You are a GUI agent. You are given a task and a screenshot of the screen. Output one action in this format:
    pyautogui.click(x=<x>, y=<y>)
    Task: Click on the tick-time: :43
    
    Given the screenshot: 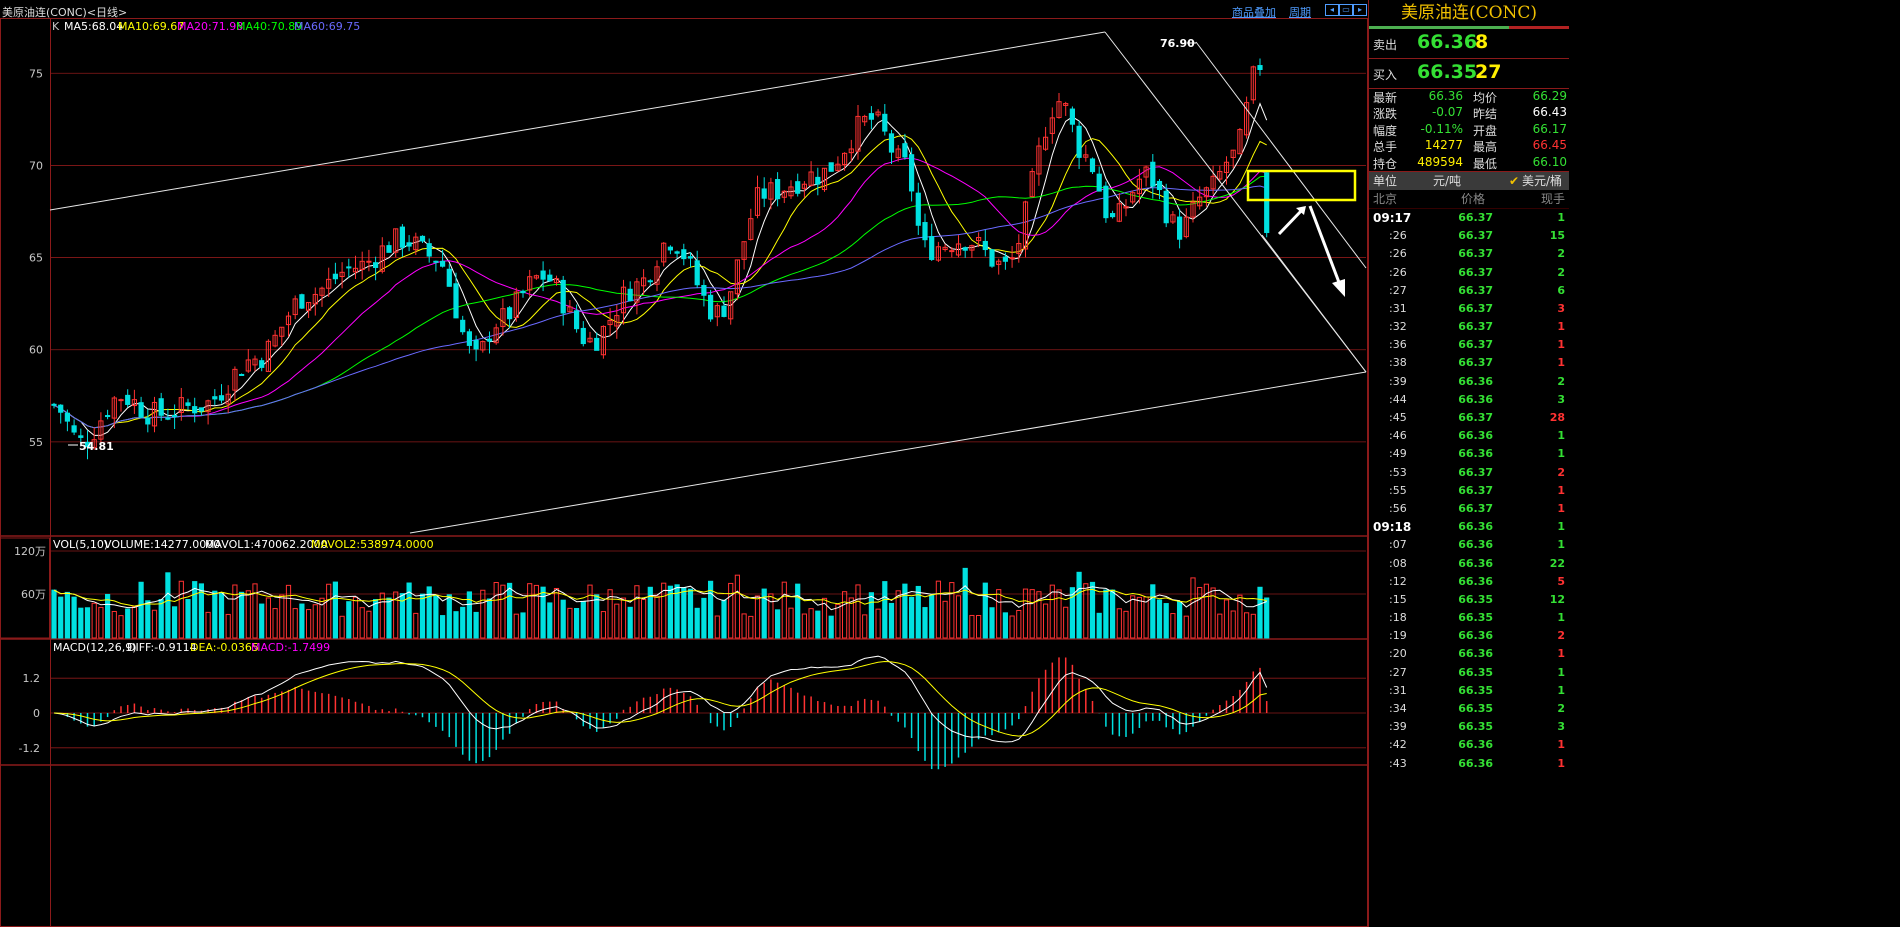 What is the action you would take?
    pyautogui.click(x=1398, y=763)
    